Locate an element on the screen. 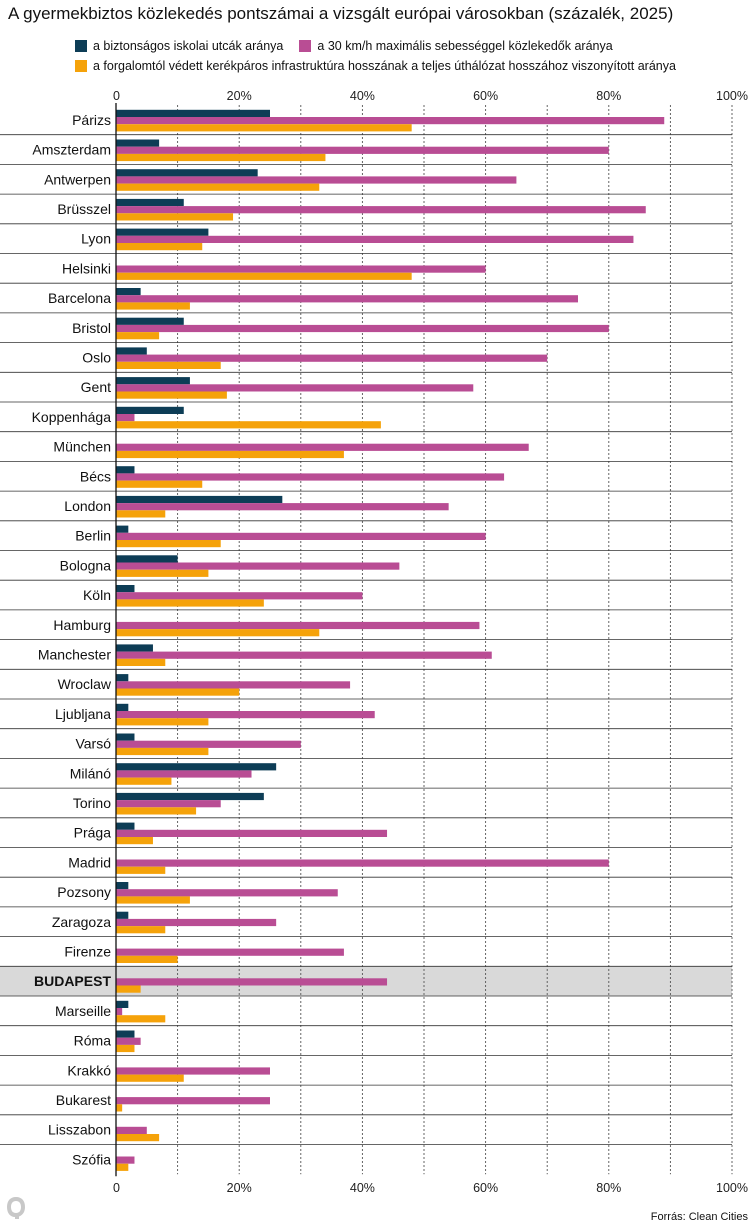 Image resolution: width=756 pixels, height=1230 pixels. legend-swatch-30kmh is located at coordinates (305, 46).